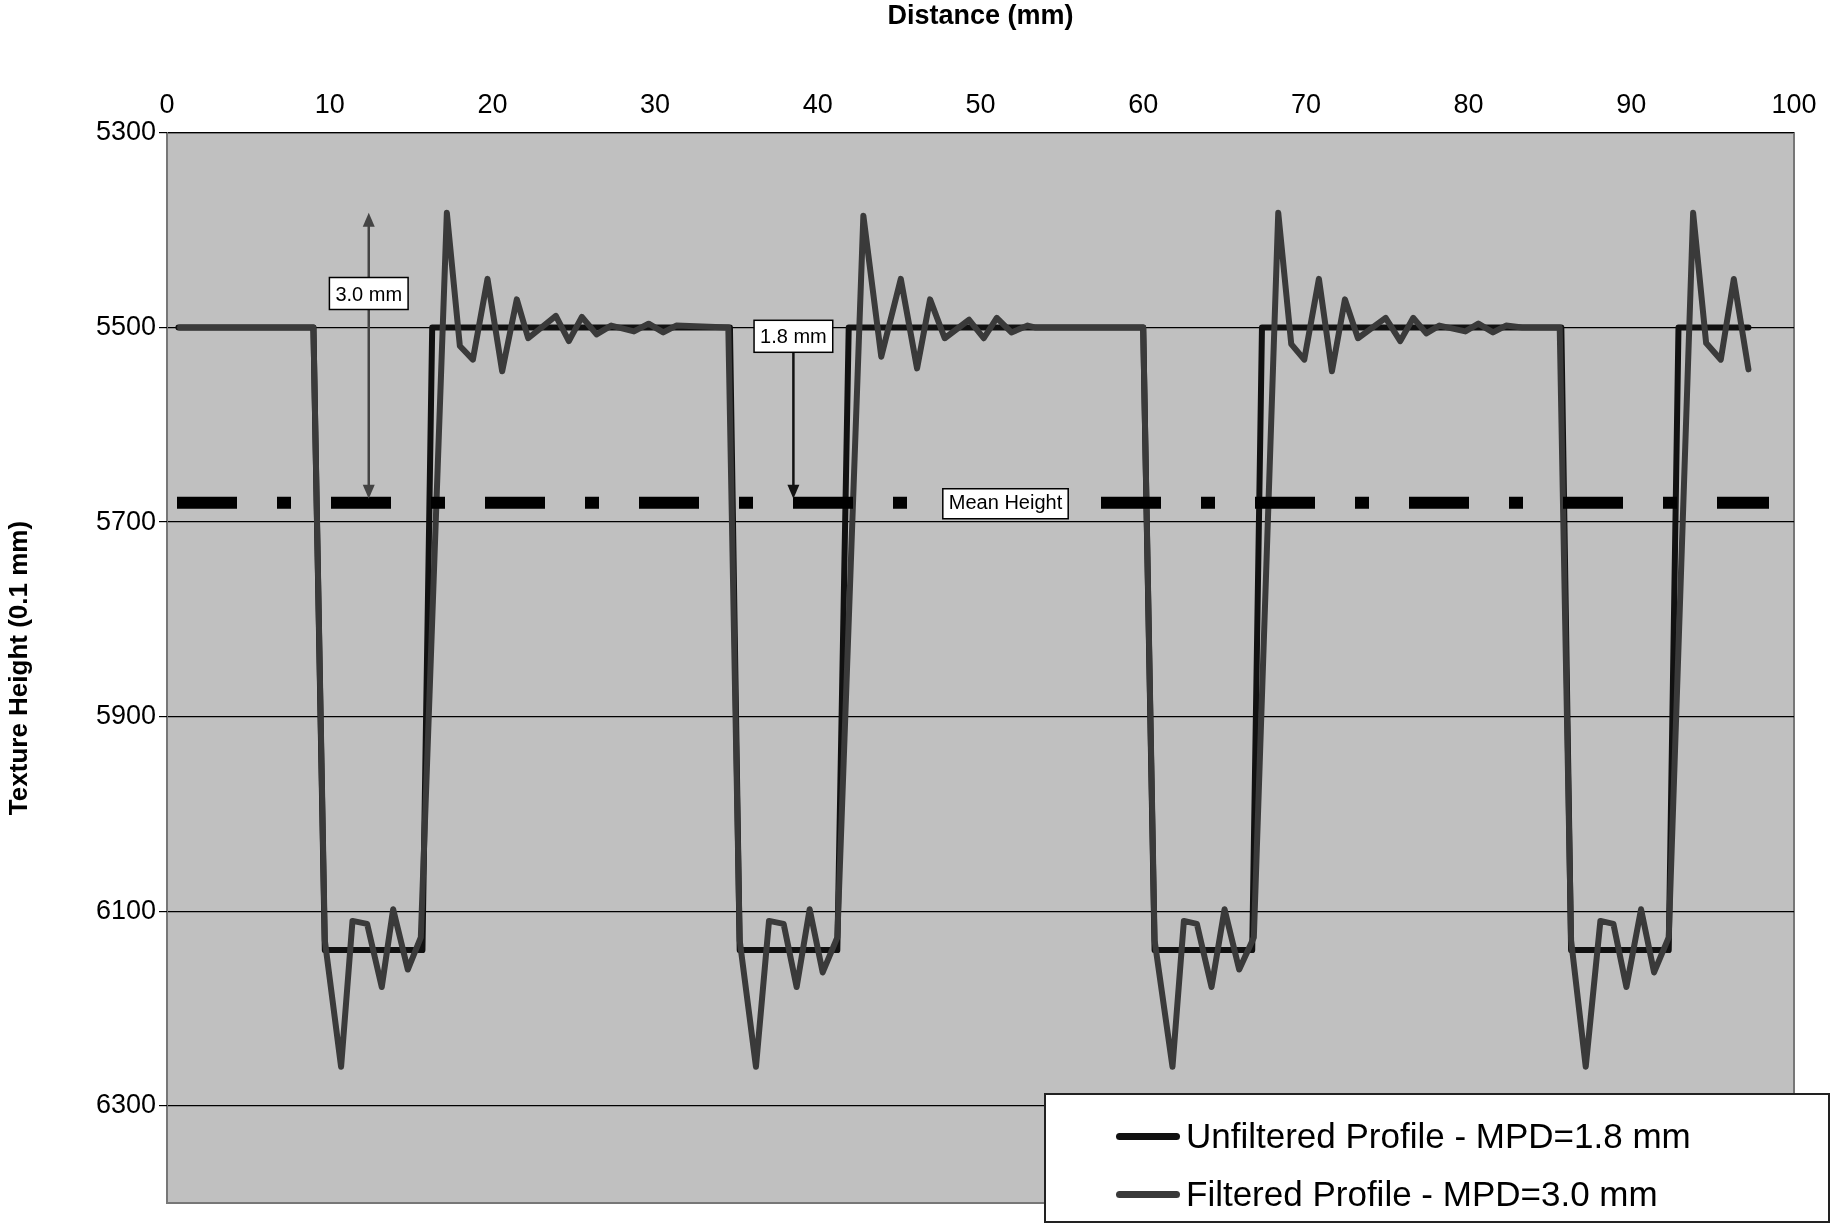 This screenshot has height=1225, width=1845. Describe the element at coordinates (1422, 1194) in the screenshot. I see `legend-label: Filtered Profile - MPD=3.0 mm` at that location.